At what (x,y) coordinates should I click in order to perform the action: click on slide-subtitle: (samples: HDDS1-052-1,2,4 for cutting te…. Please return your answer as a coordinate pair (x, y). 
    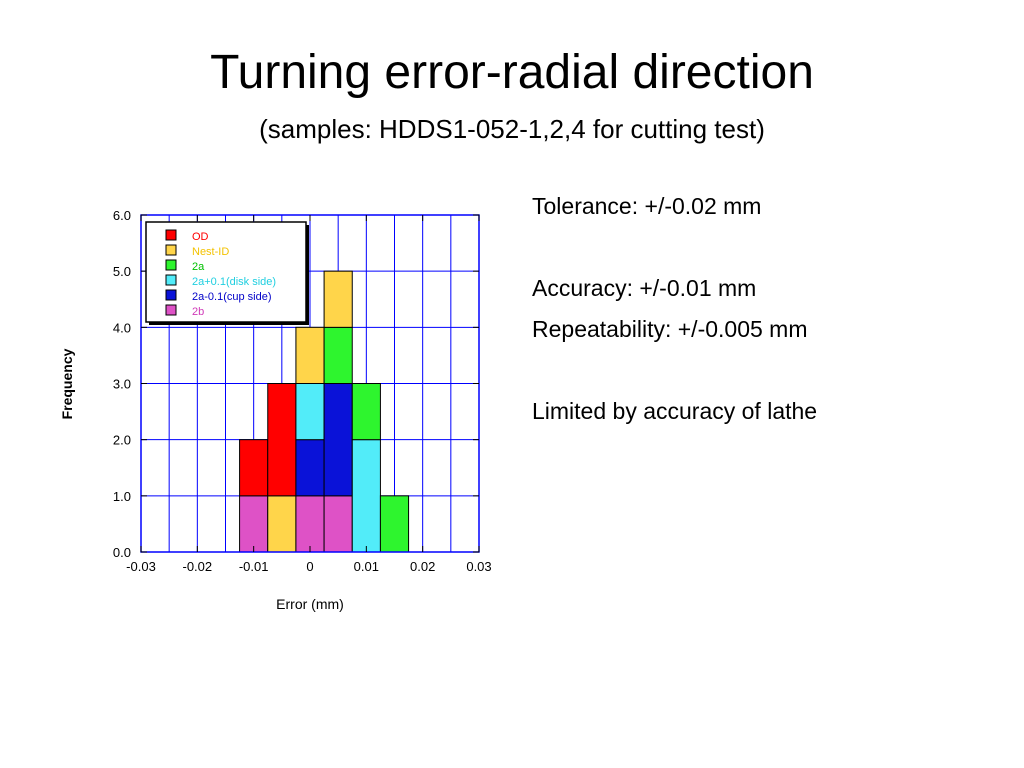
    Looking at the image, I should click on (512, 129).